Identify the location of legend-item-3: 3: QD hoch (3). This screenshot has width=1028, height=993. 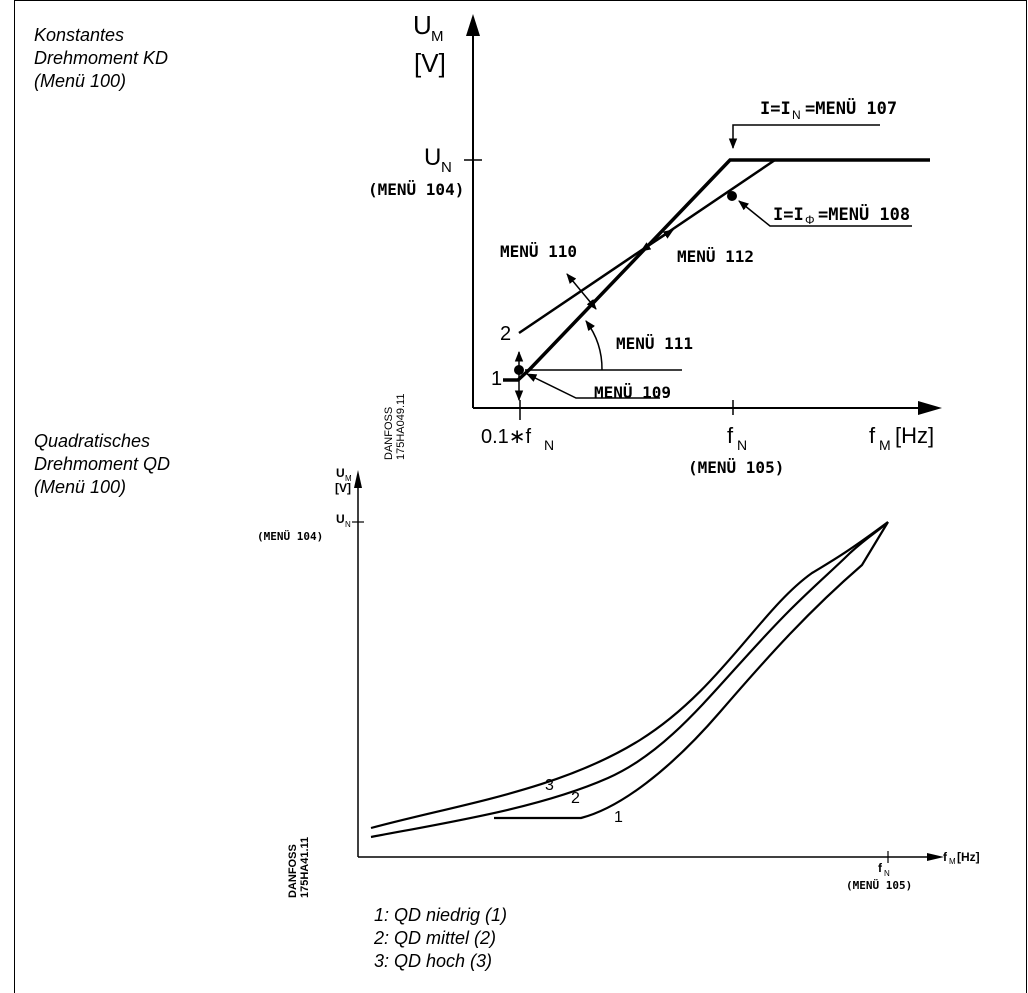
(433, 961).